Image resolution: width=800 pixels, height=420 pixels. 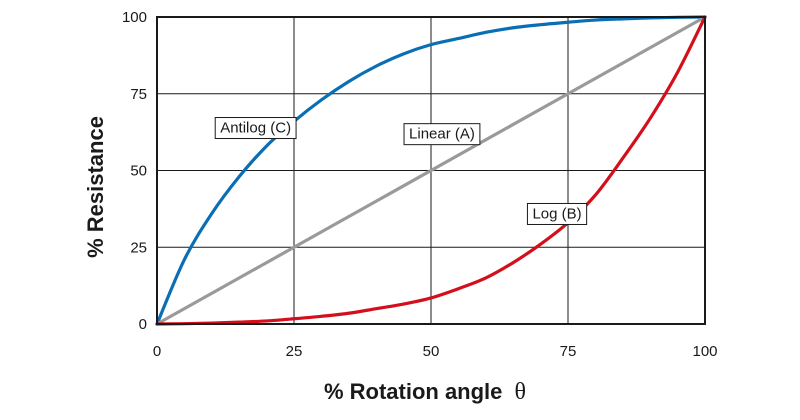 I want to click on x-tick-labels: 0 25 50 75 100, so click(x=435, y=351).